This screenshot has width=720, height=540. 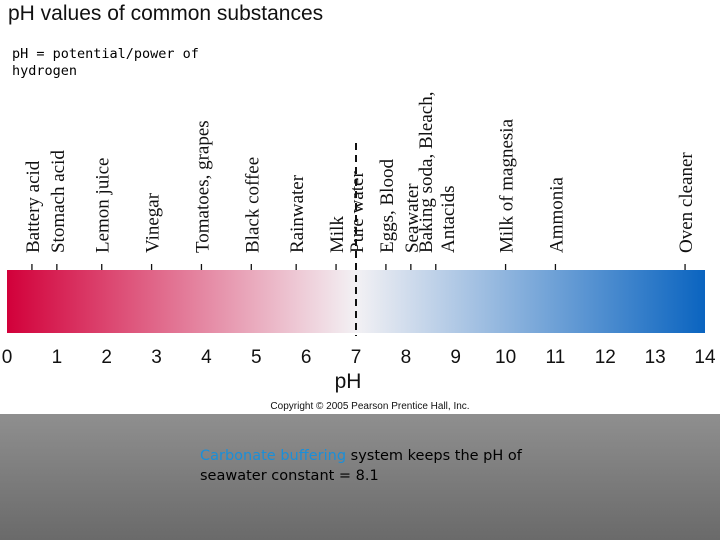 What do you see at coordinates (206, 357) in the screenshot?
I see `tick-label: 4` at bounding box center [206, 357].